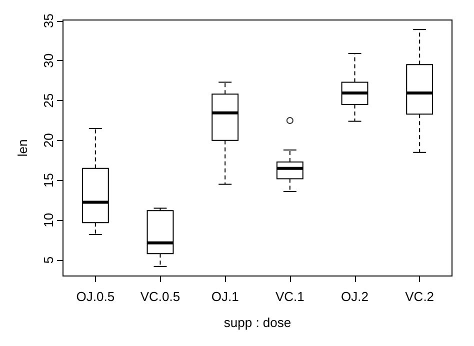  I want to click on x-tick-label: OJ.2, so click(354, 296).